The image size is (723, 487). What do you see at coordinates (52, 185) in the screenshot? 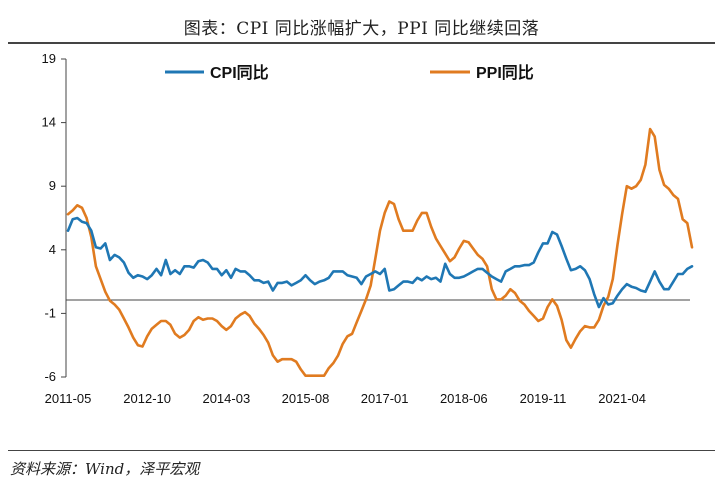
I see `y-tick-label: 9` at bounding box center [52, 185].